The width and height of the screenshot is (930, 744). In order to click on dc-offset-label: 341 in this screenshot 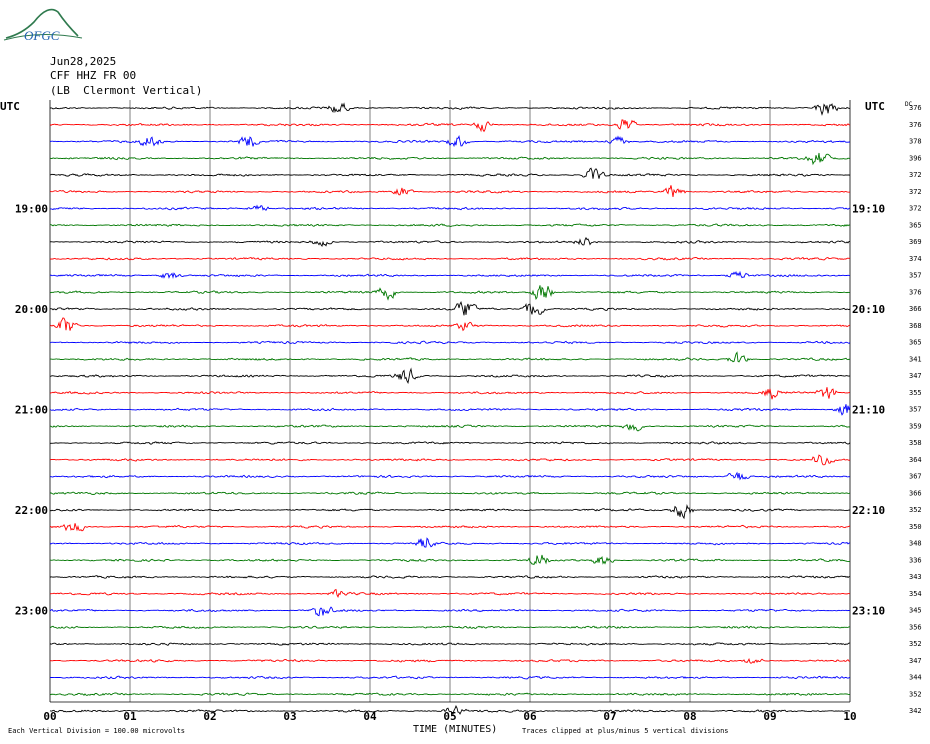, I will do `click(915, 359)`.